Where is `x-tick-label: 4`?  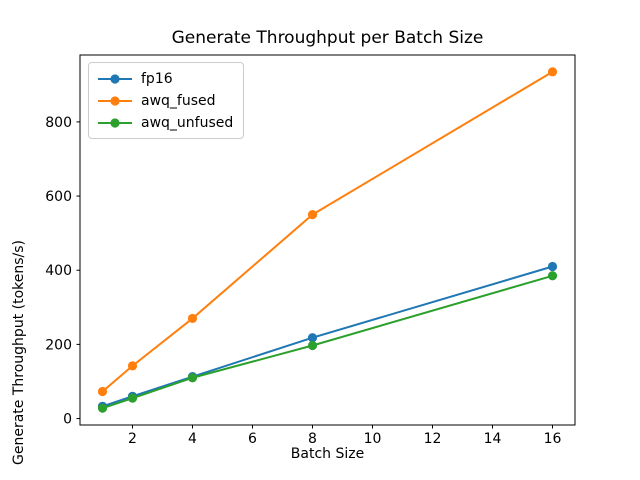 x-tick-label: 4 is located at coordinates (192, 439).